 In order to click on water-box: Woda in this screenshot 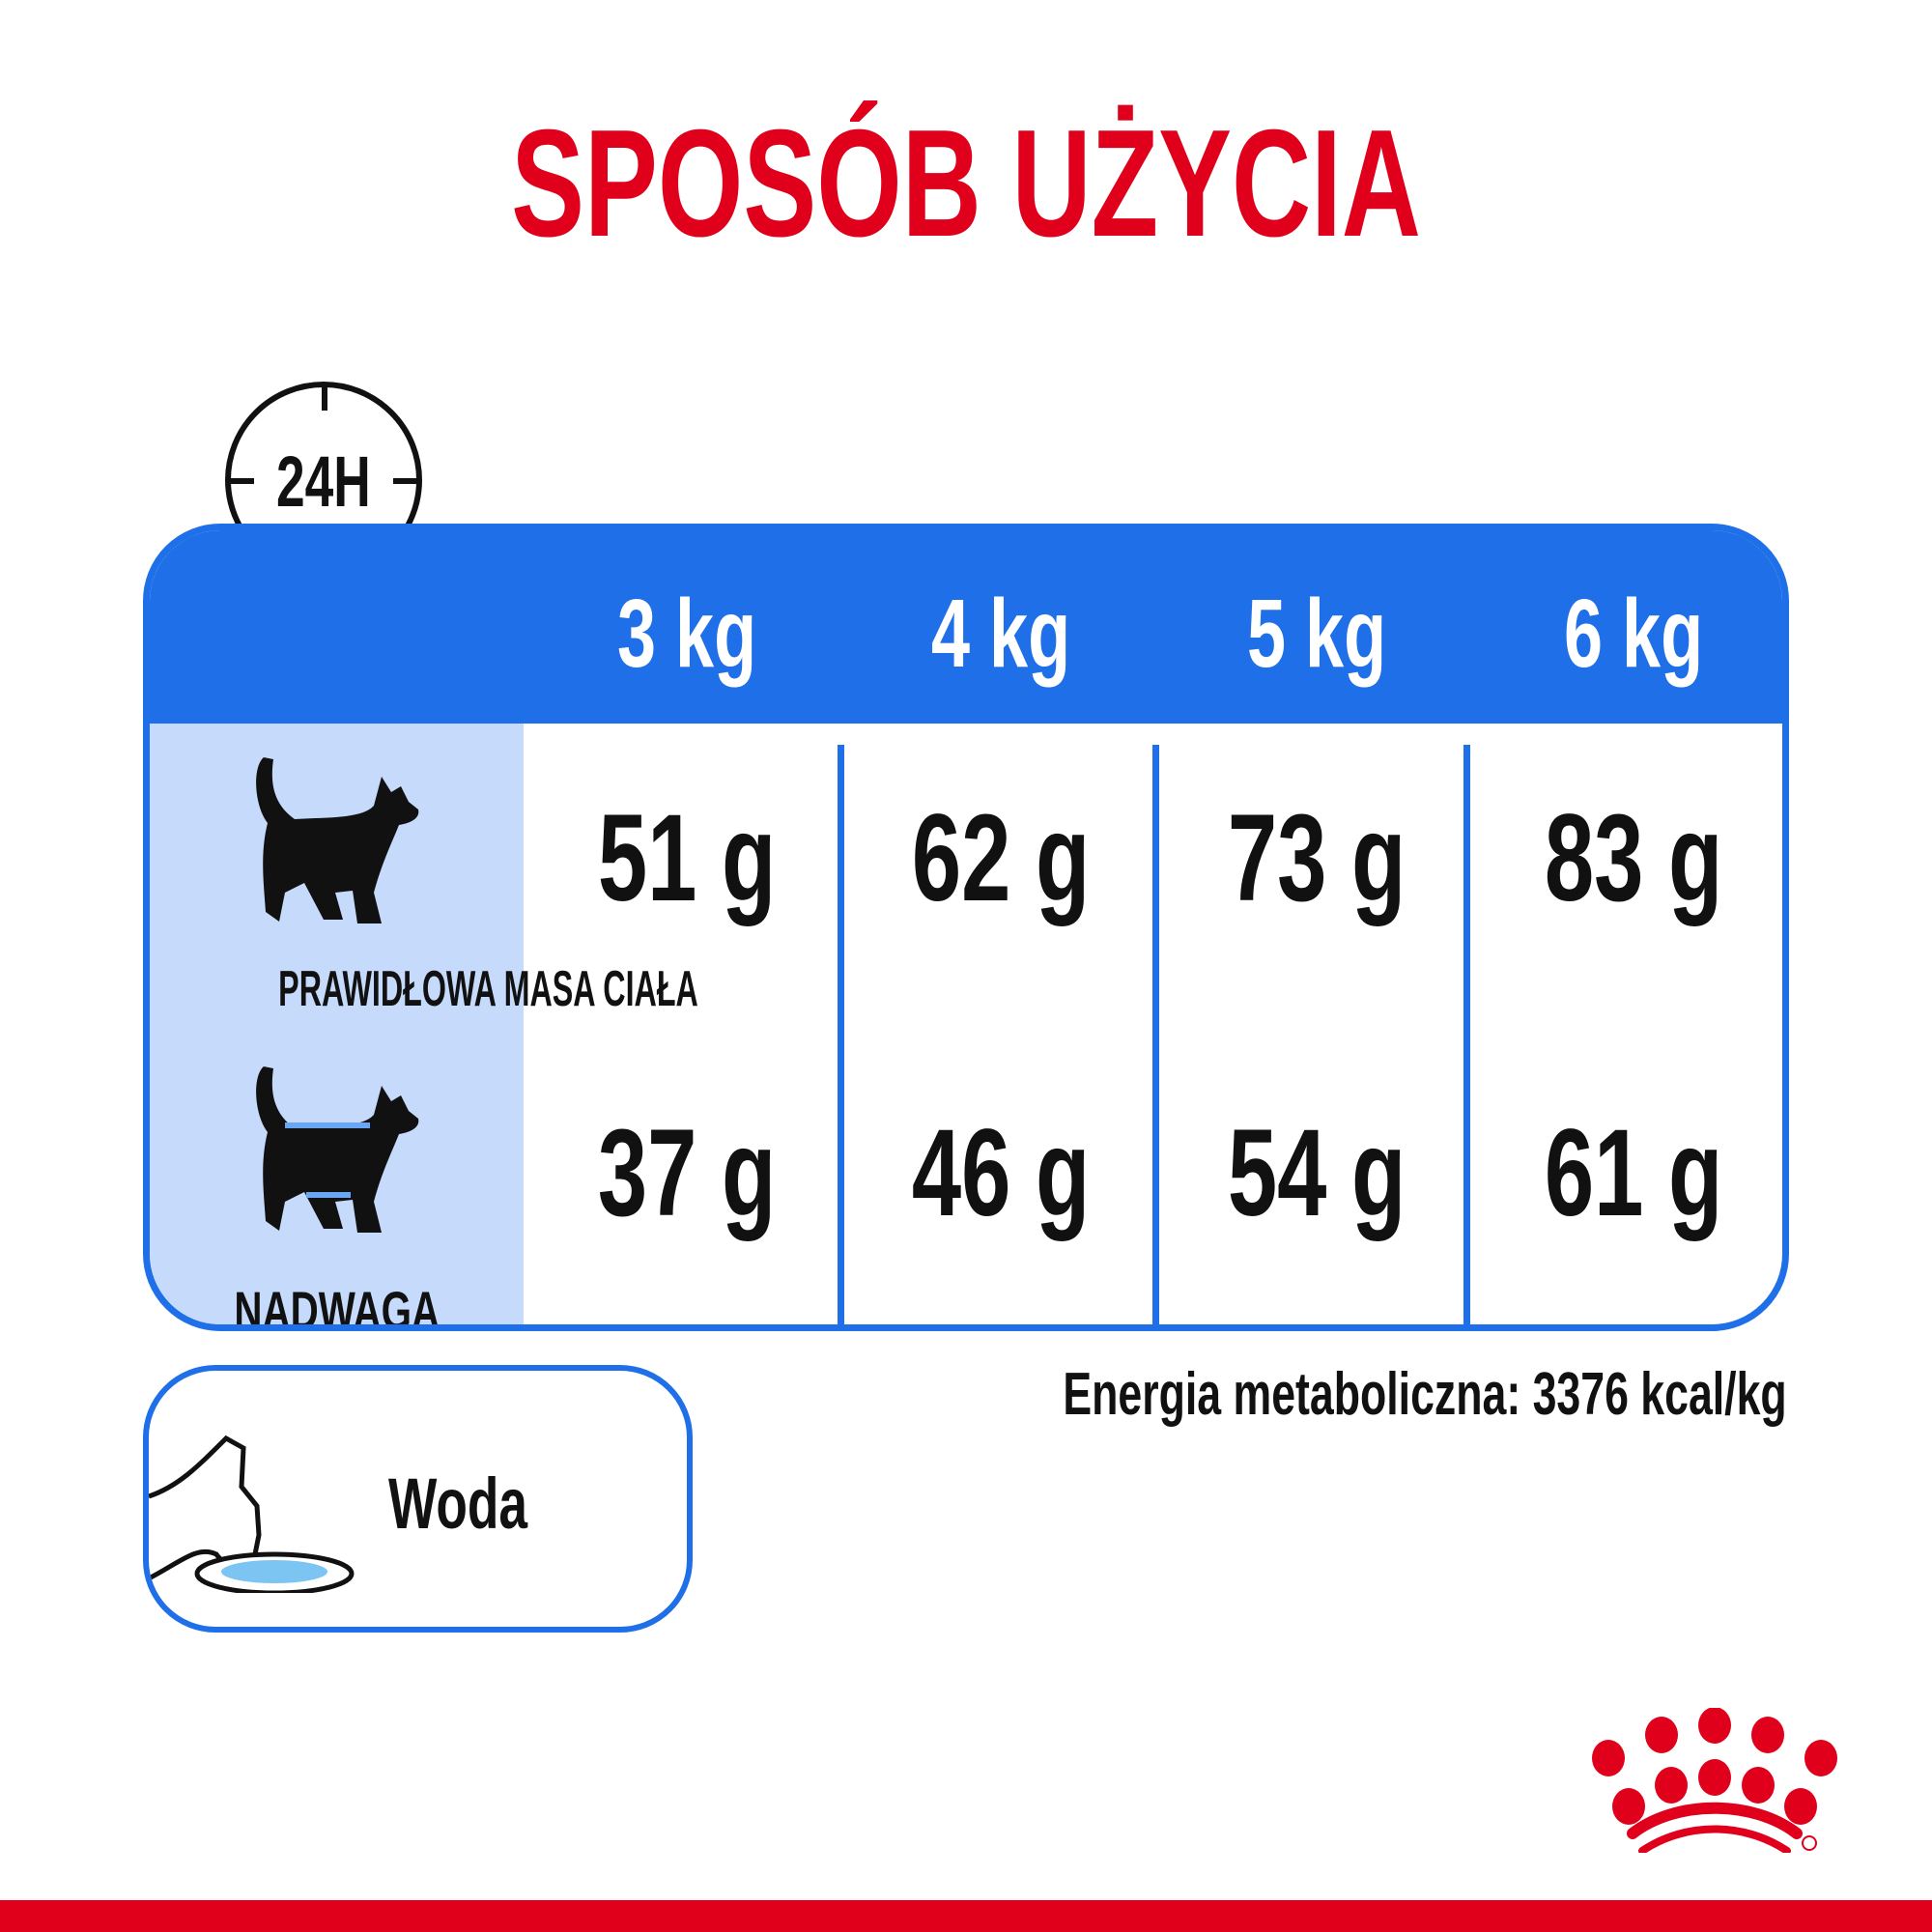, I will do `click(418, 1499)`.